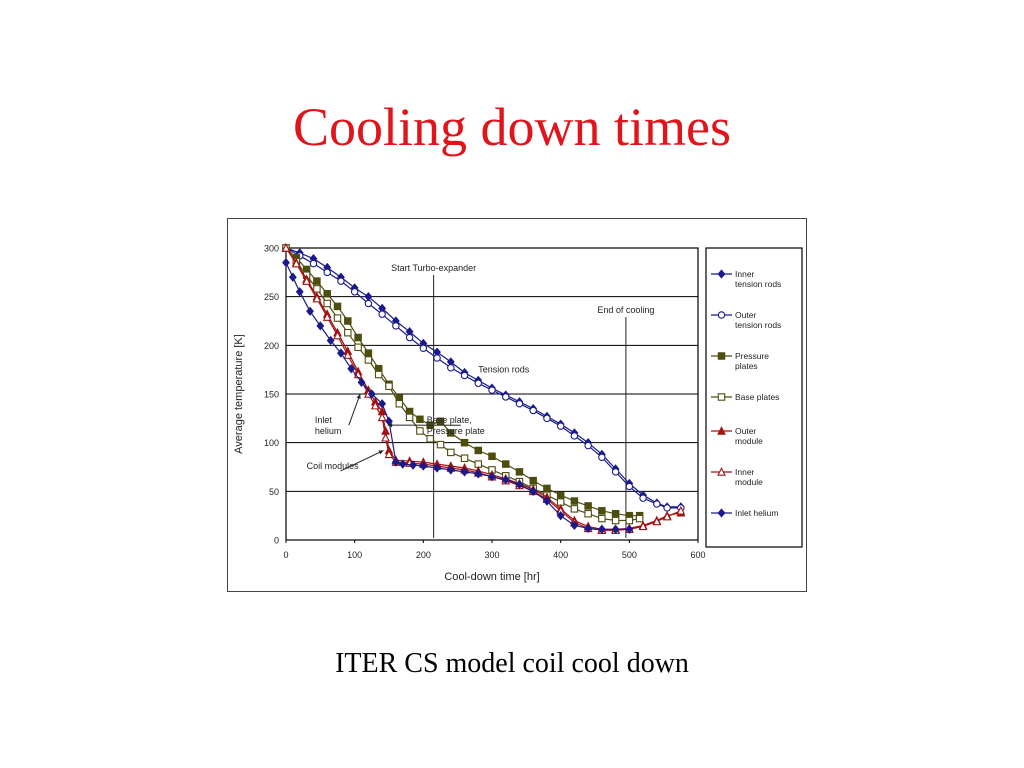 Image resolution: width=1024 pixels, height=768 pixels. Describe the element at coordinates (381, 452) in the screenshot. I see `annotation-arrowhead` at that location.